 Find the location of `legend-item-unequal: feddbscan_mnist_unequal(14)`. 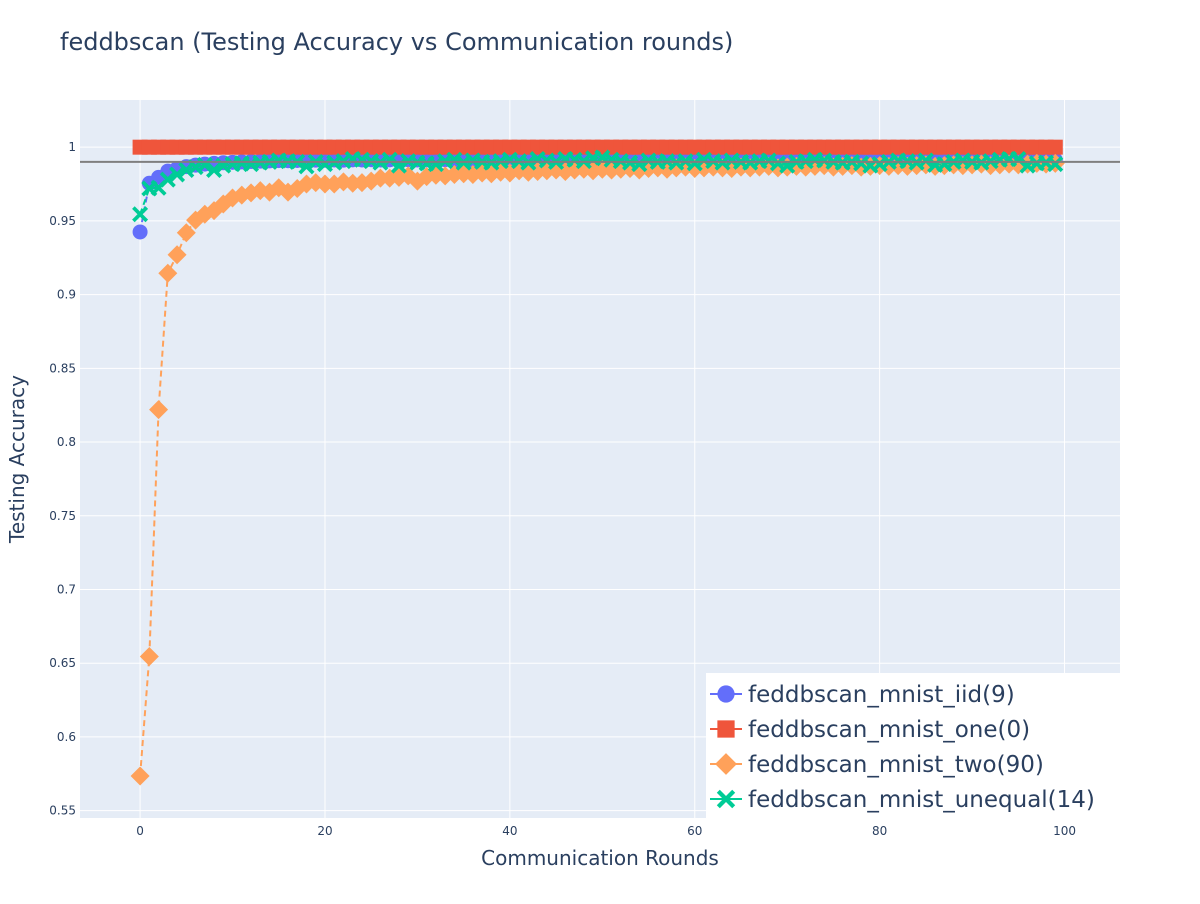

legend-item-unequal: feddbscan_mnist_unequal(14) is located at coordinates (902, 800).